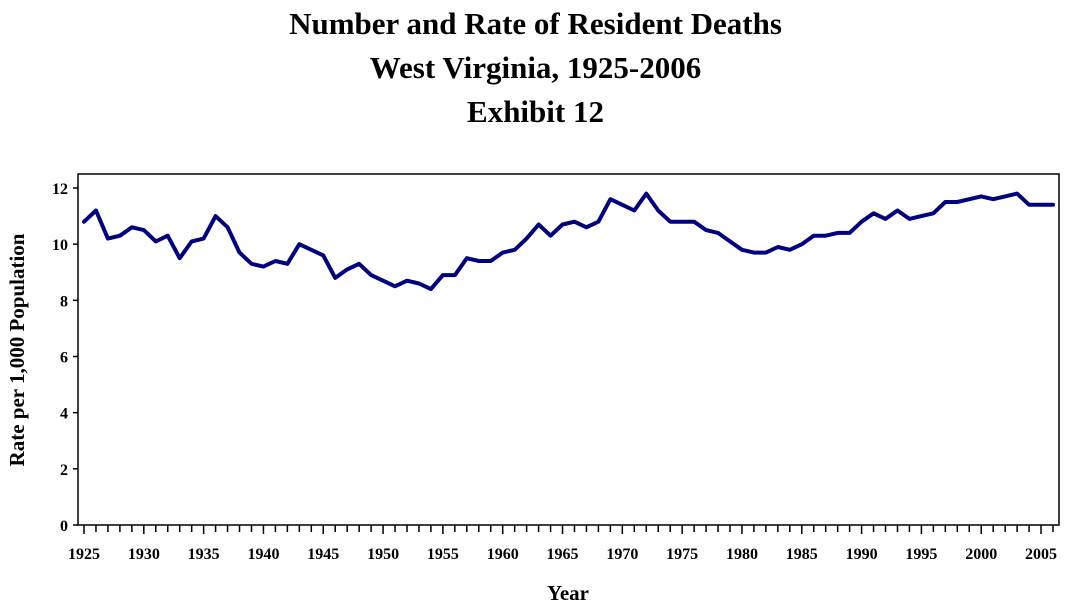 Image resolution: width=1071 pixels, height=613 pixels. I want to click on x-axis-title: Year, so click(568, 593).